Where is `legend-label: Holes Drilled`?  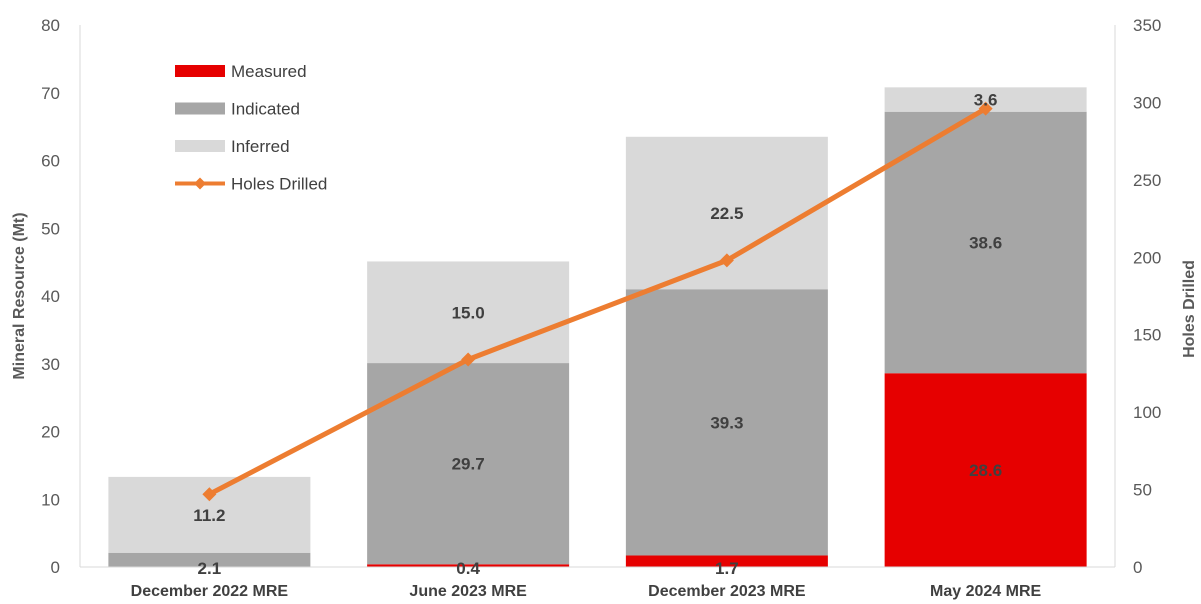
legend-label: Holes Drilled is located at coordinates (279, 184).